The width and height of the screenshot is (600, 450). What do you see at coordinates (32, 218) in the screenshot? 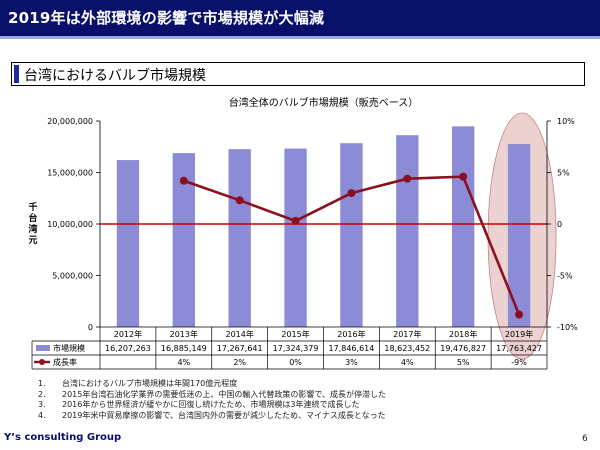
I see `y-axis-label-char: 台` at bounding box center [32, 218].